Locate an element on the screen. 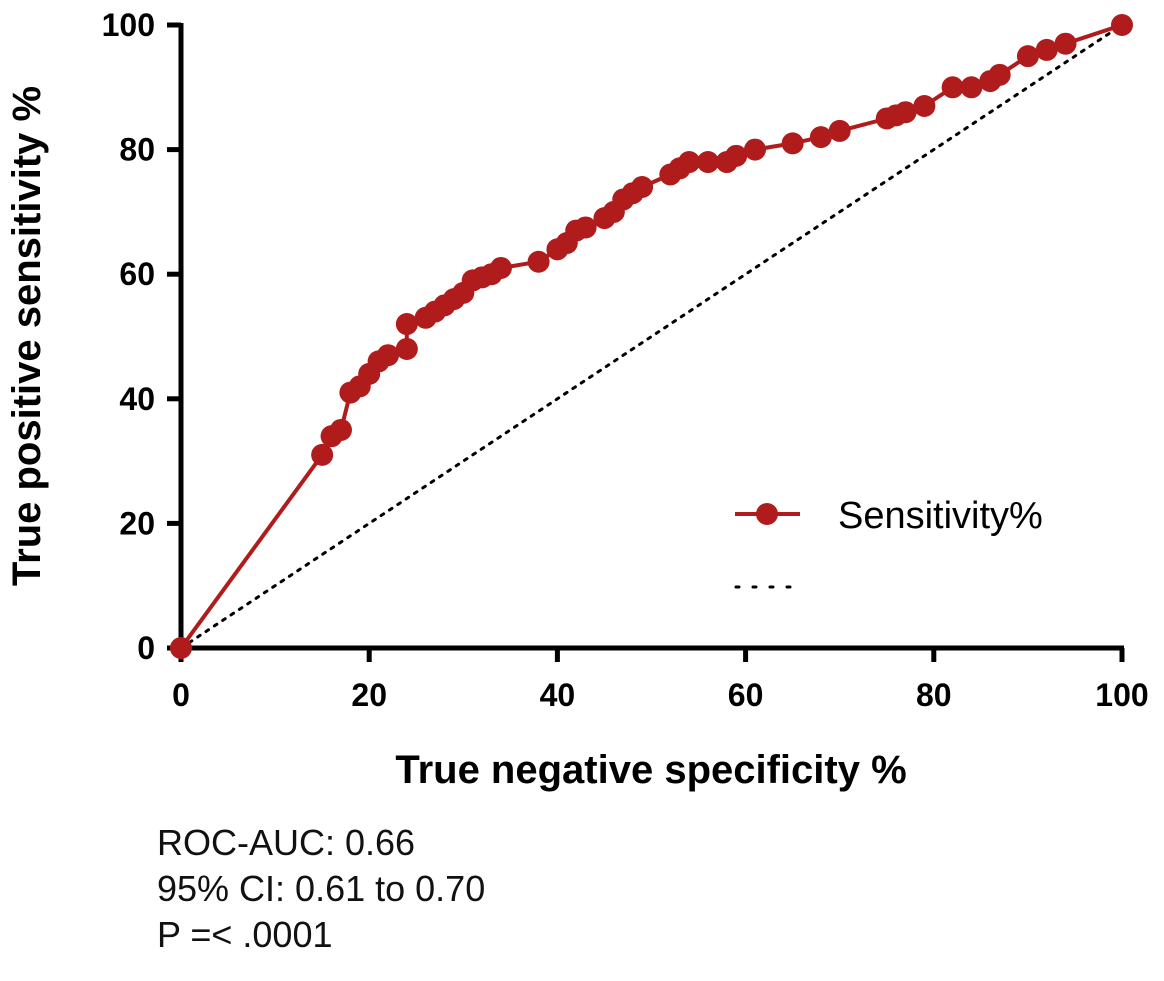 Image resolution: width=1164 pixels, height=981 pixels. x-tick-label: 0 is located at coordinates (181, 695).